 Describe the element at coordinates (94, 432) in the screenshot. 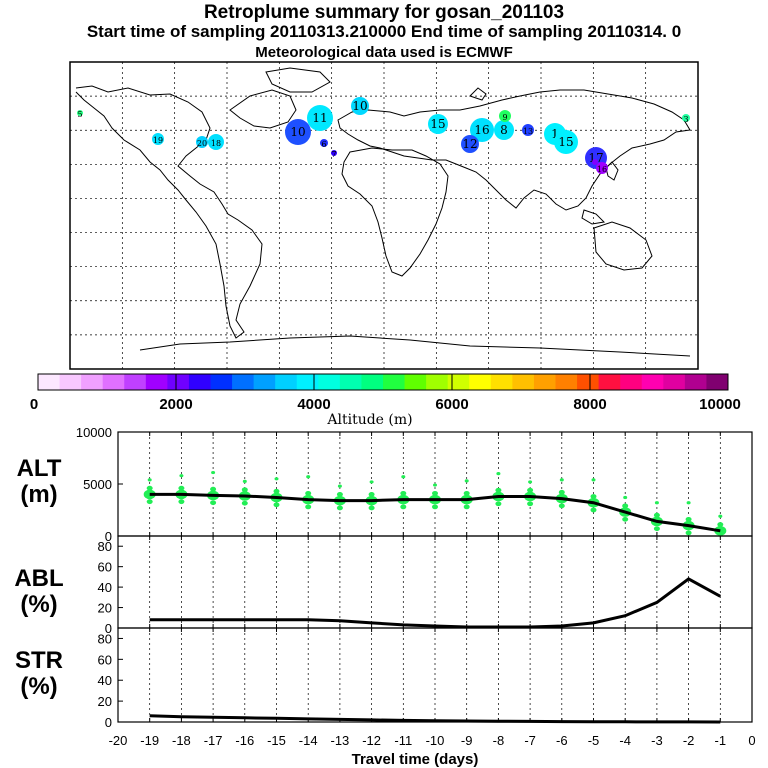

I see `panel-y-tick-label: 10000` at that location.